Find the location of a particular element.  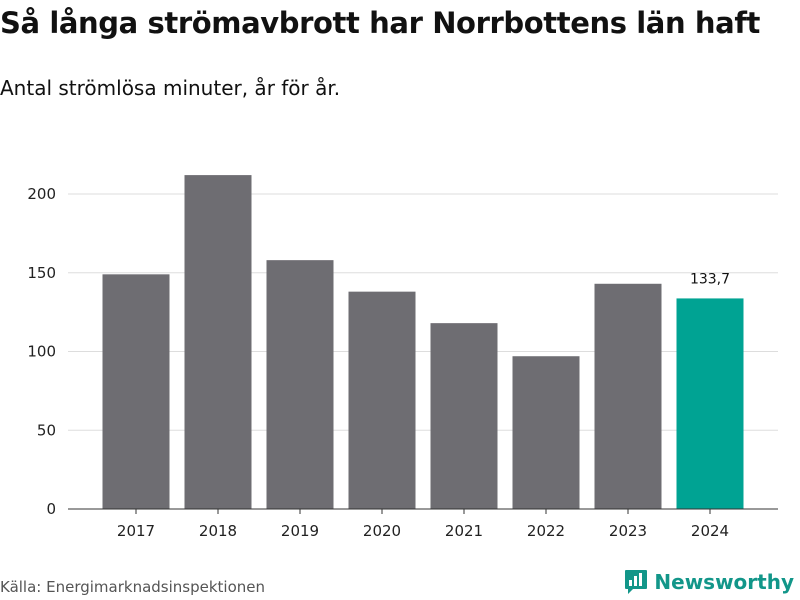

y-tick-label-50: 50 is located at coordinates (46, 430).